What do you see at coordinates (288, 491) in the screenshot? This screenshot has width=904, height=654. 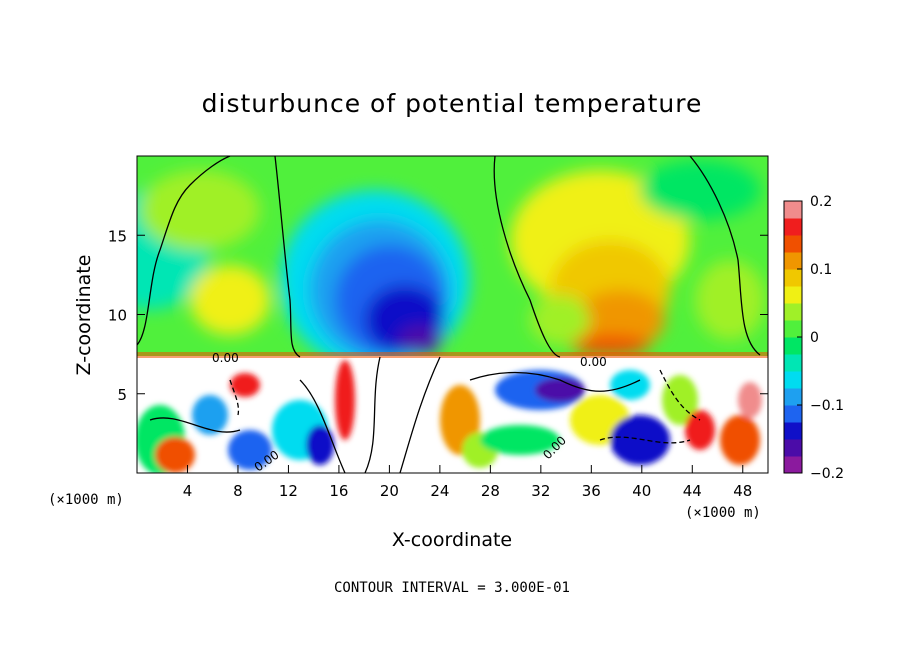 I see `x-tick-label: 12` at bounding box center [288, 491].